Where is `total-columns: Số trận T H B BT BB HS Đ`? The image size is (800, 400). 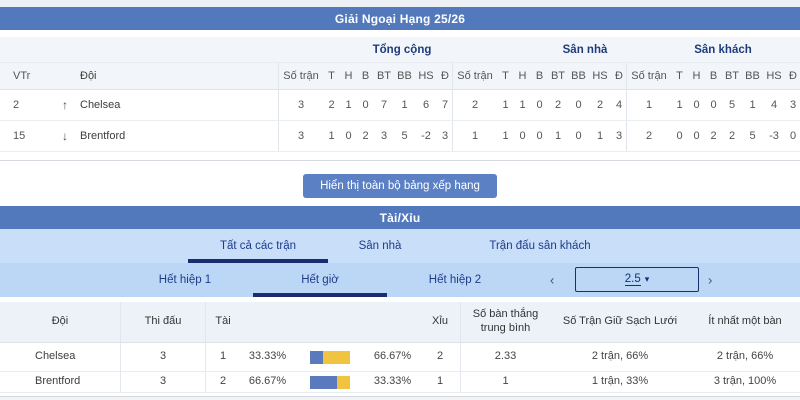
total-columns: Số trận T H B BT BB HS Đ is located at coordinates (365, 76).